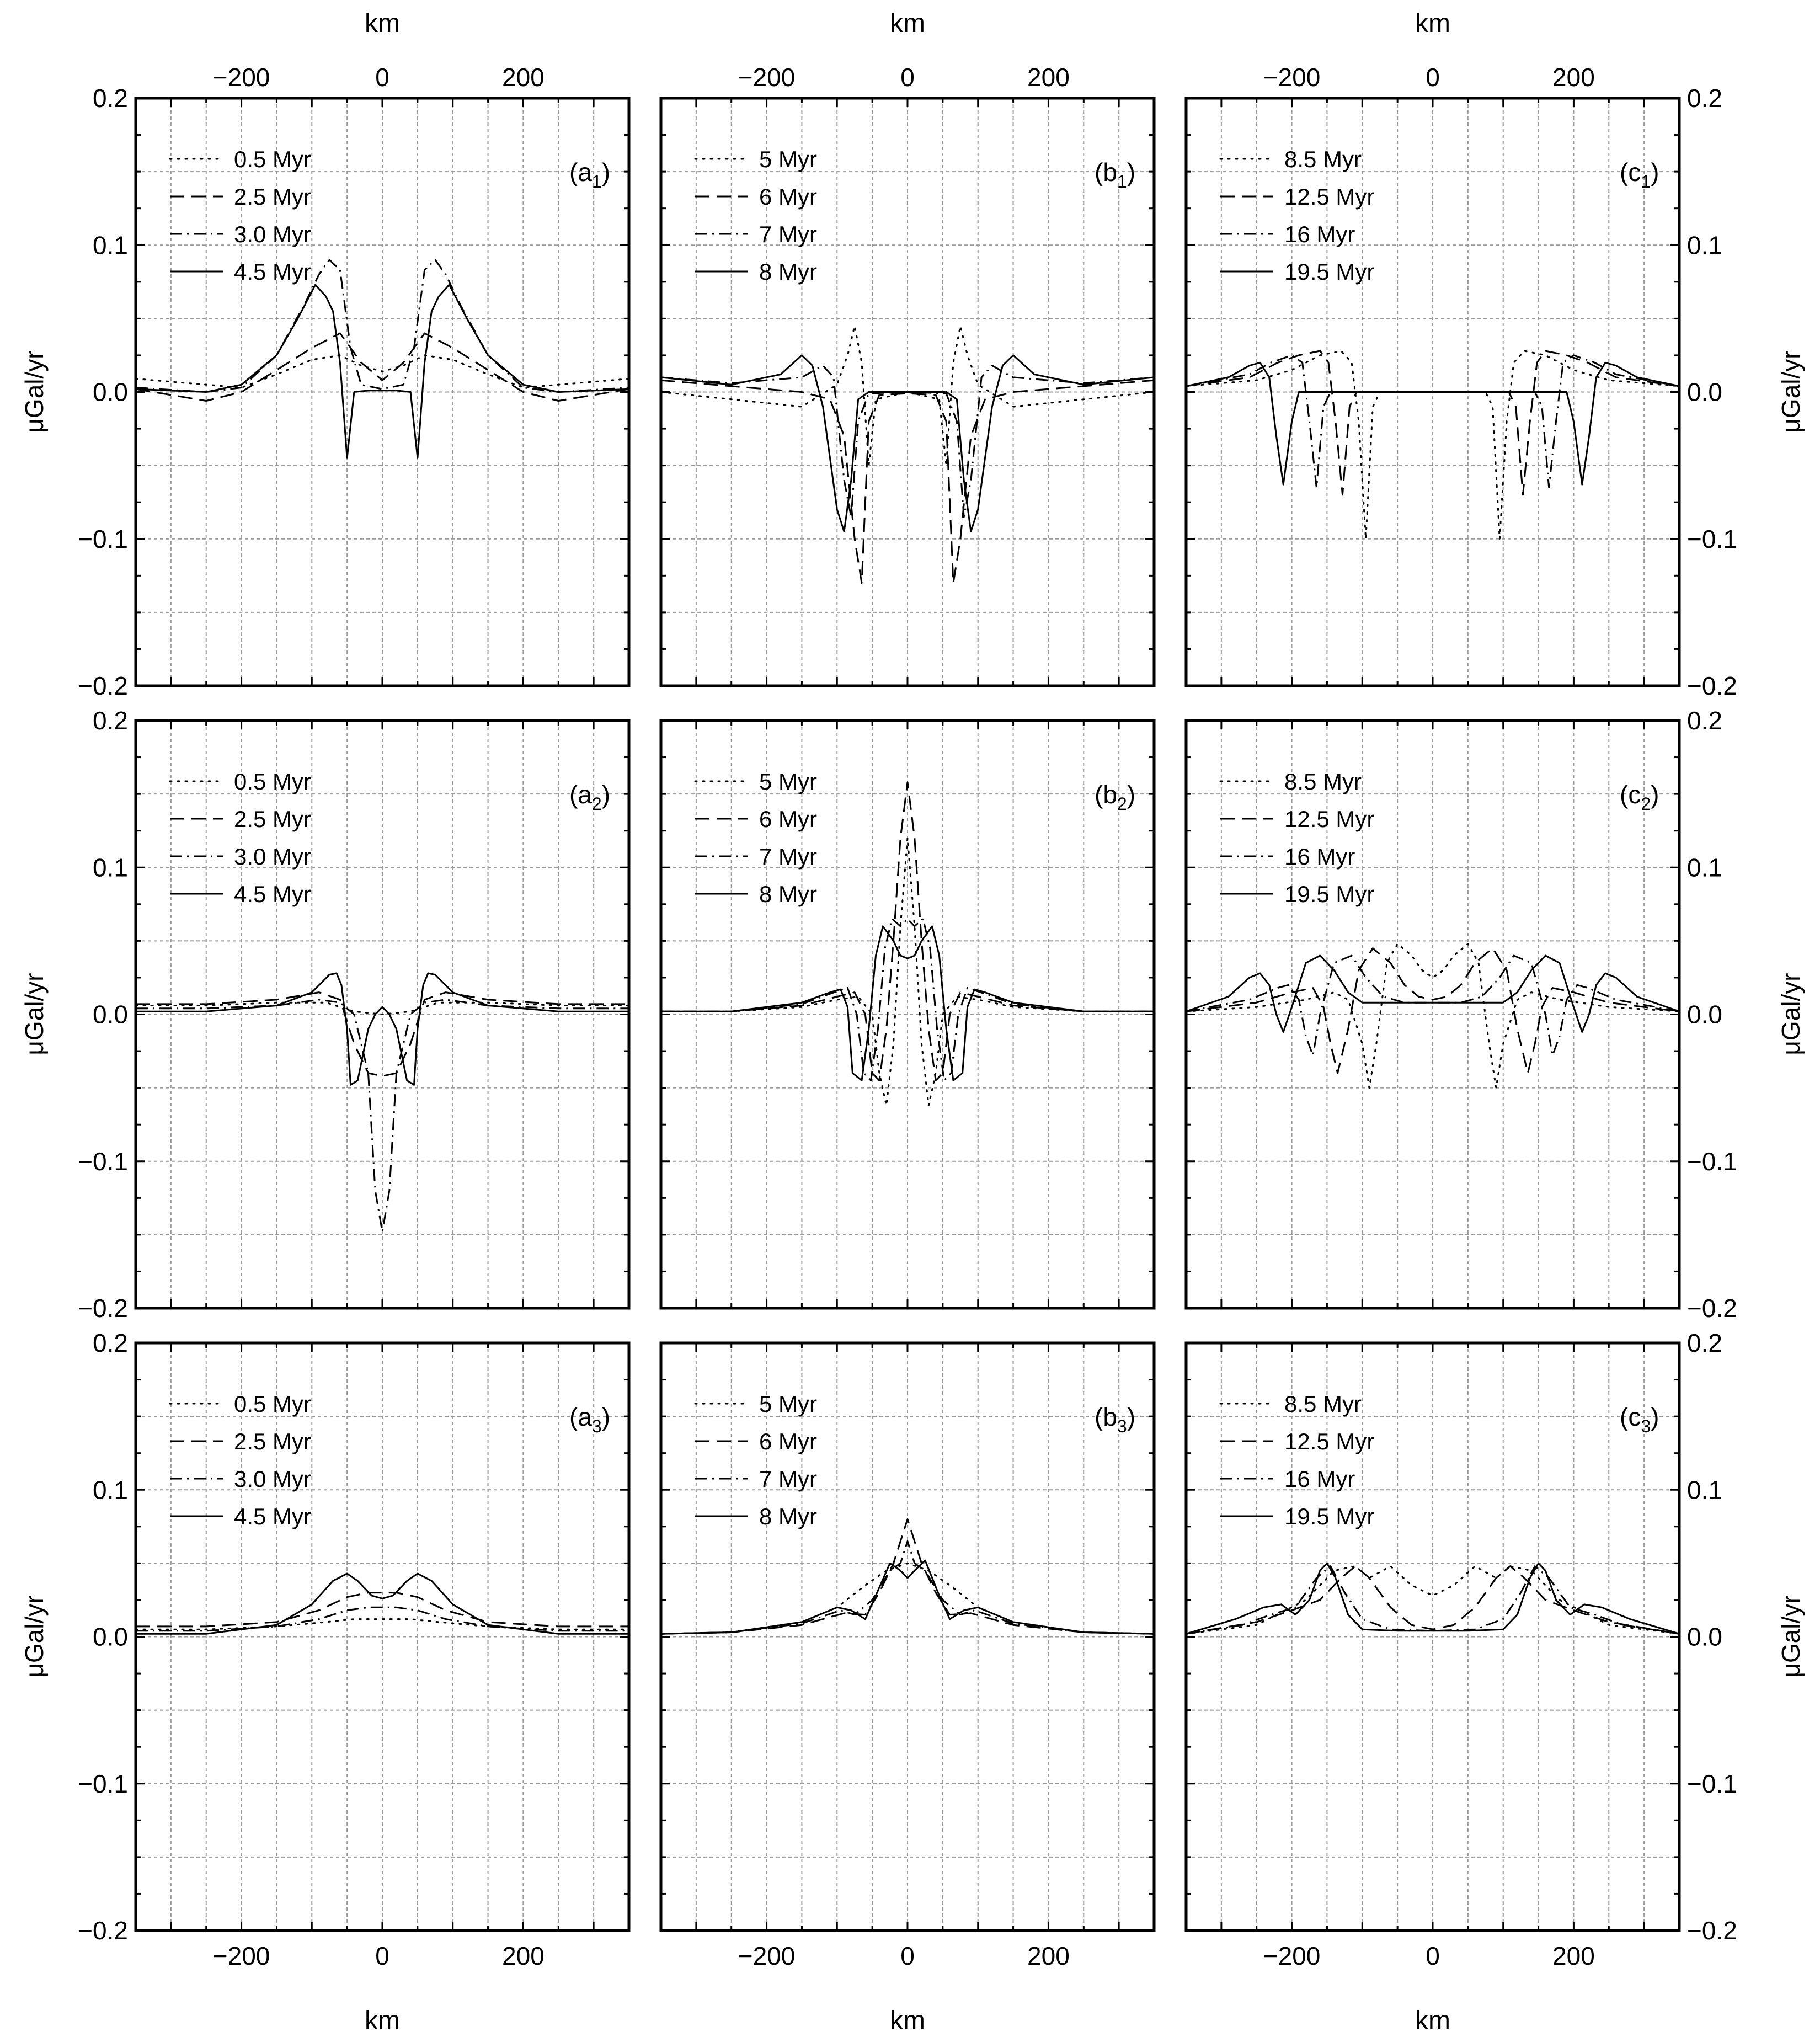 The image size is (1820, 2037). What do you see at coordinates (1639, 174) in the screenshot?
I see `panel-label: (c1)` at bounding box center [1639, 174].